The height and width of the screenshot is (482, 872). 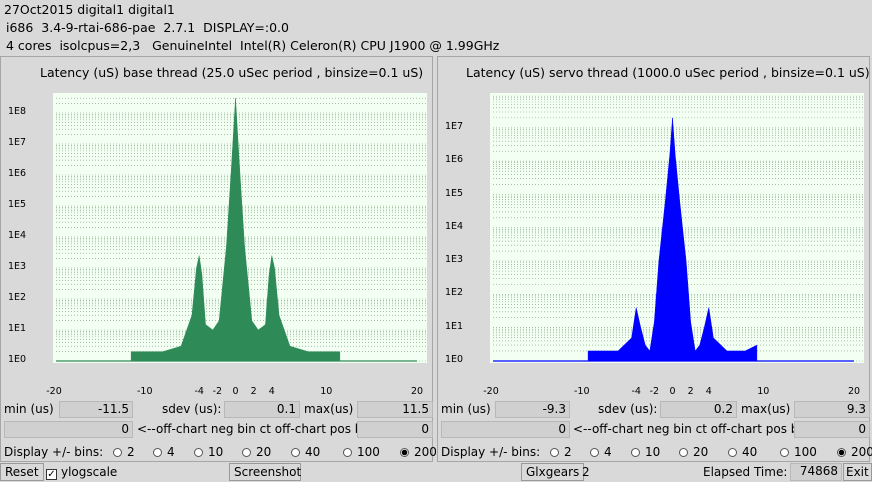 I want to click on reset-button: Reset, so click(x=22, y=472).